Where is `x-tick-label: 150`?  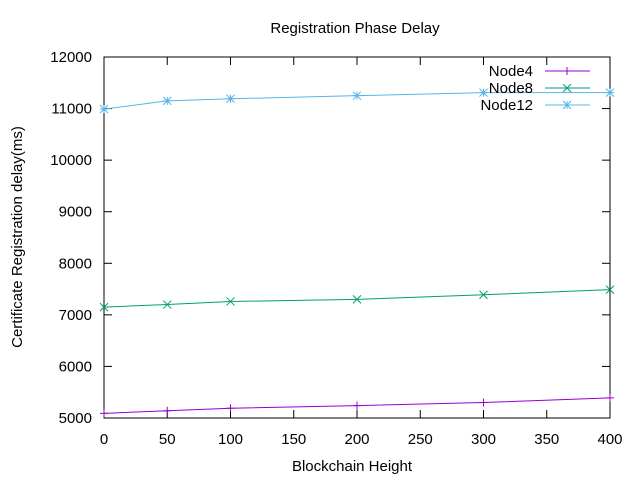 x-tick-label: 150 is located at coordinates (293, 439).